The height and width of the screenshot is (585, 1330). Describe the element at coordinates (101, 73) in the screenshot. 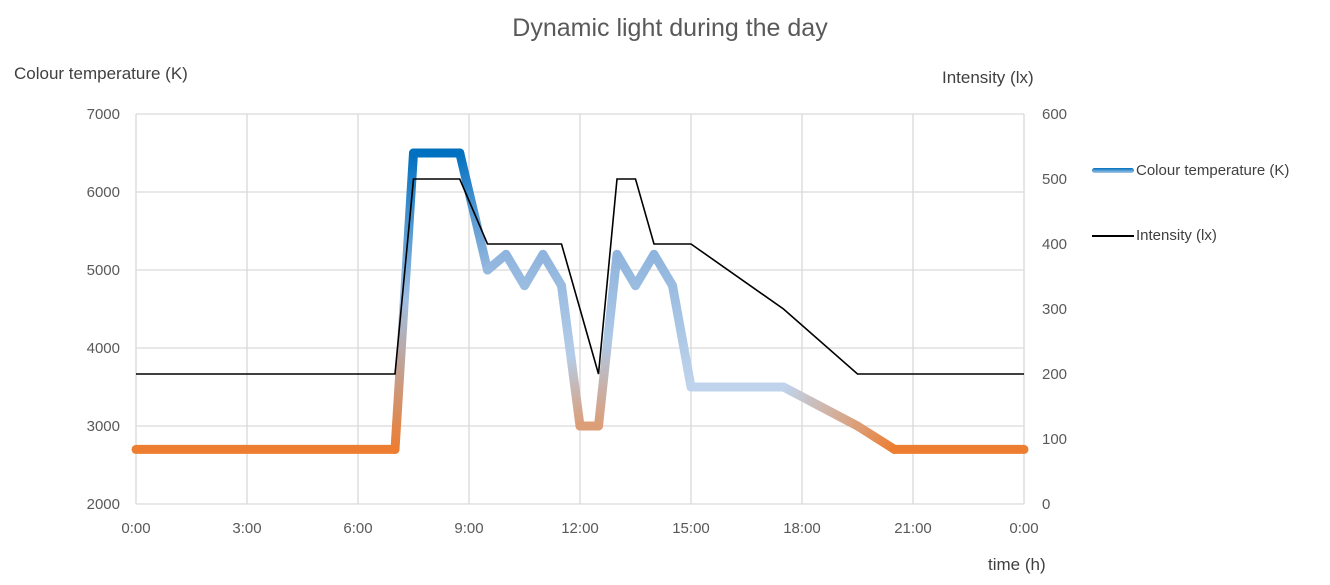

I see `left-axis-title: Colour temperature (K)` at that location.